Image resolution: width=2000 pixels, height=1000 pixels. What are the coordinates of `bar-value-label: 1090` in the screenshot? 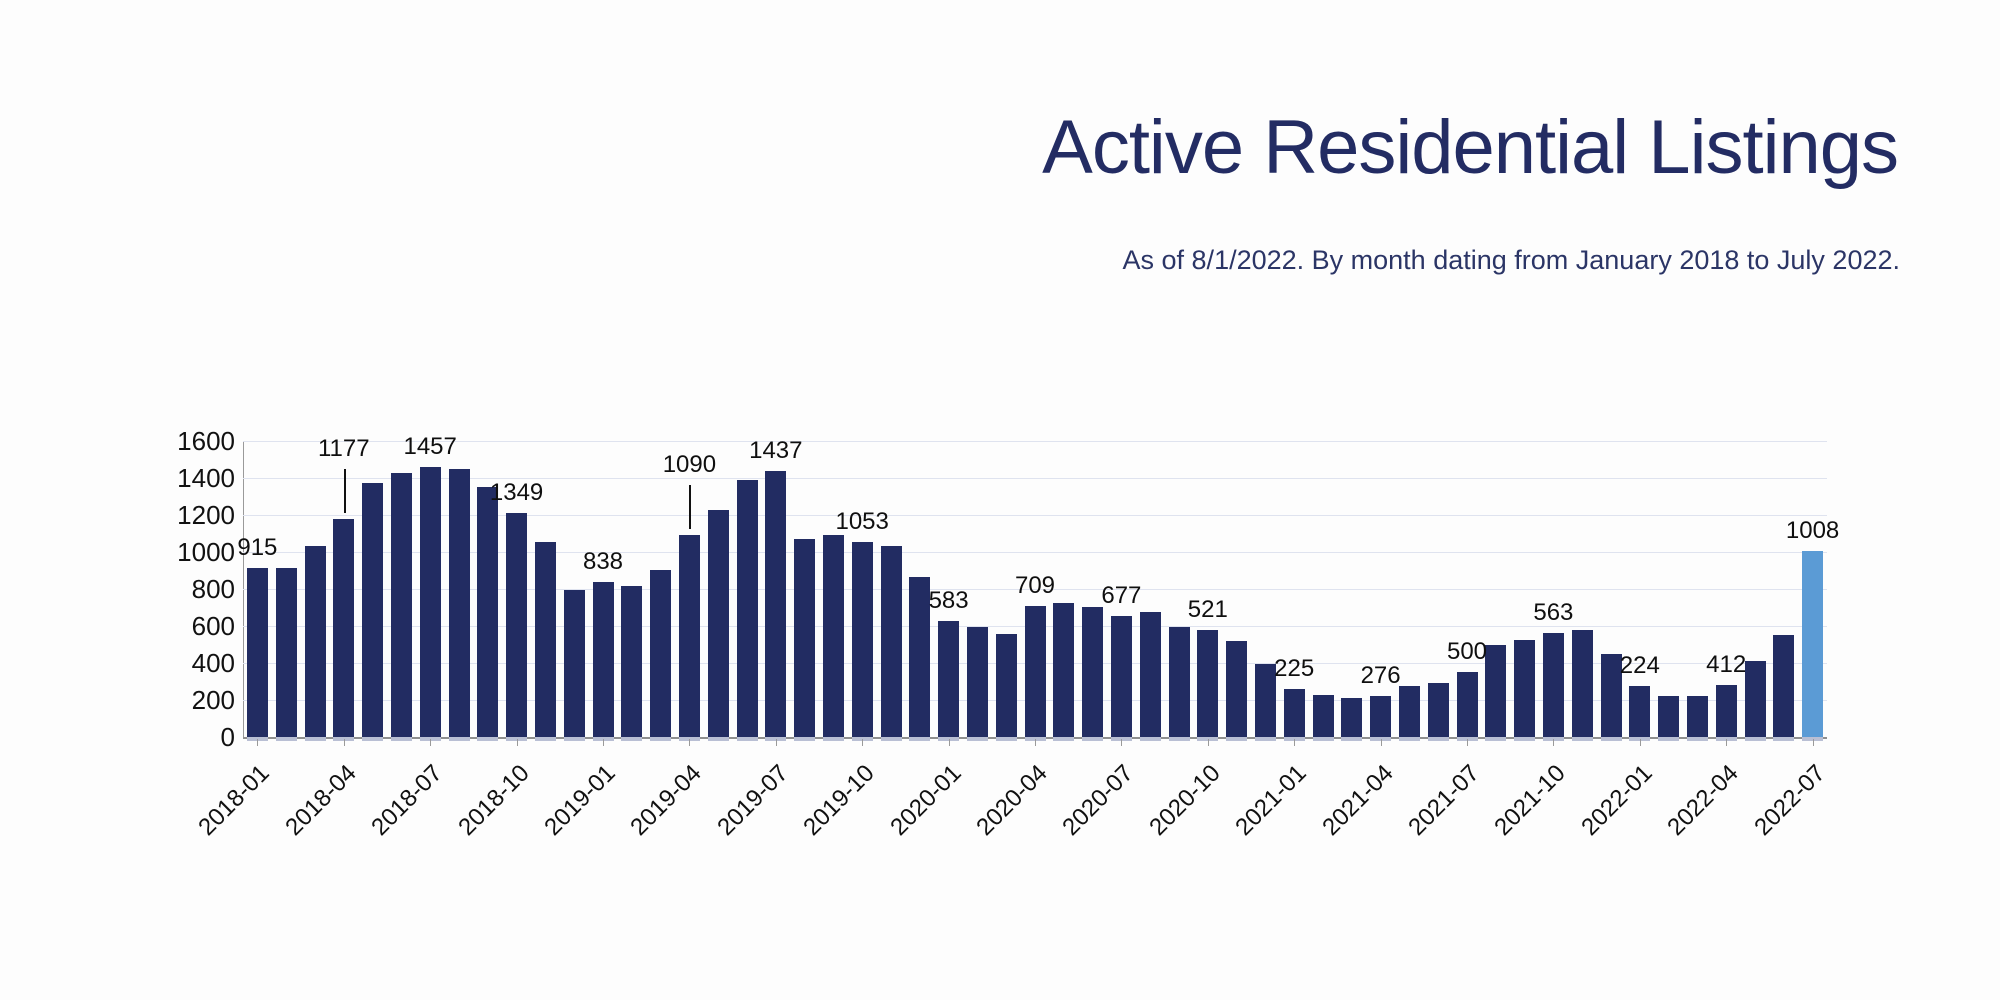 It's located at (689, 465).